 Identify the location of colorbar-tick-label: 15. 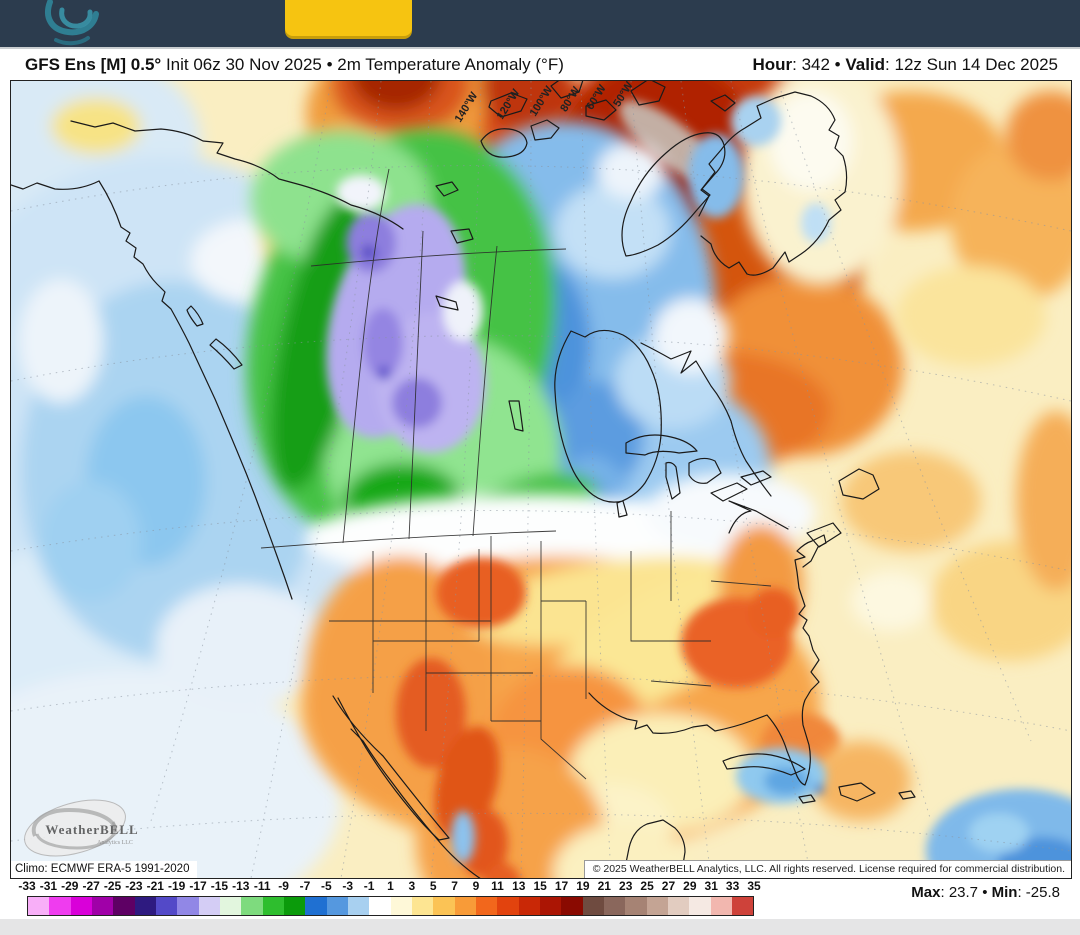
(540, 886).